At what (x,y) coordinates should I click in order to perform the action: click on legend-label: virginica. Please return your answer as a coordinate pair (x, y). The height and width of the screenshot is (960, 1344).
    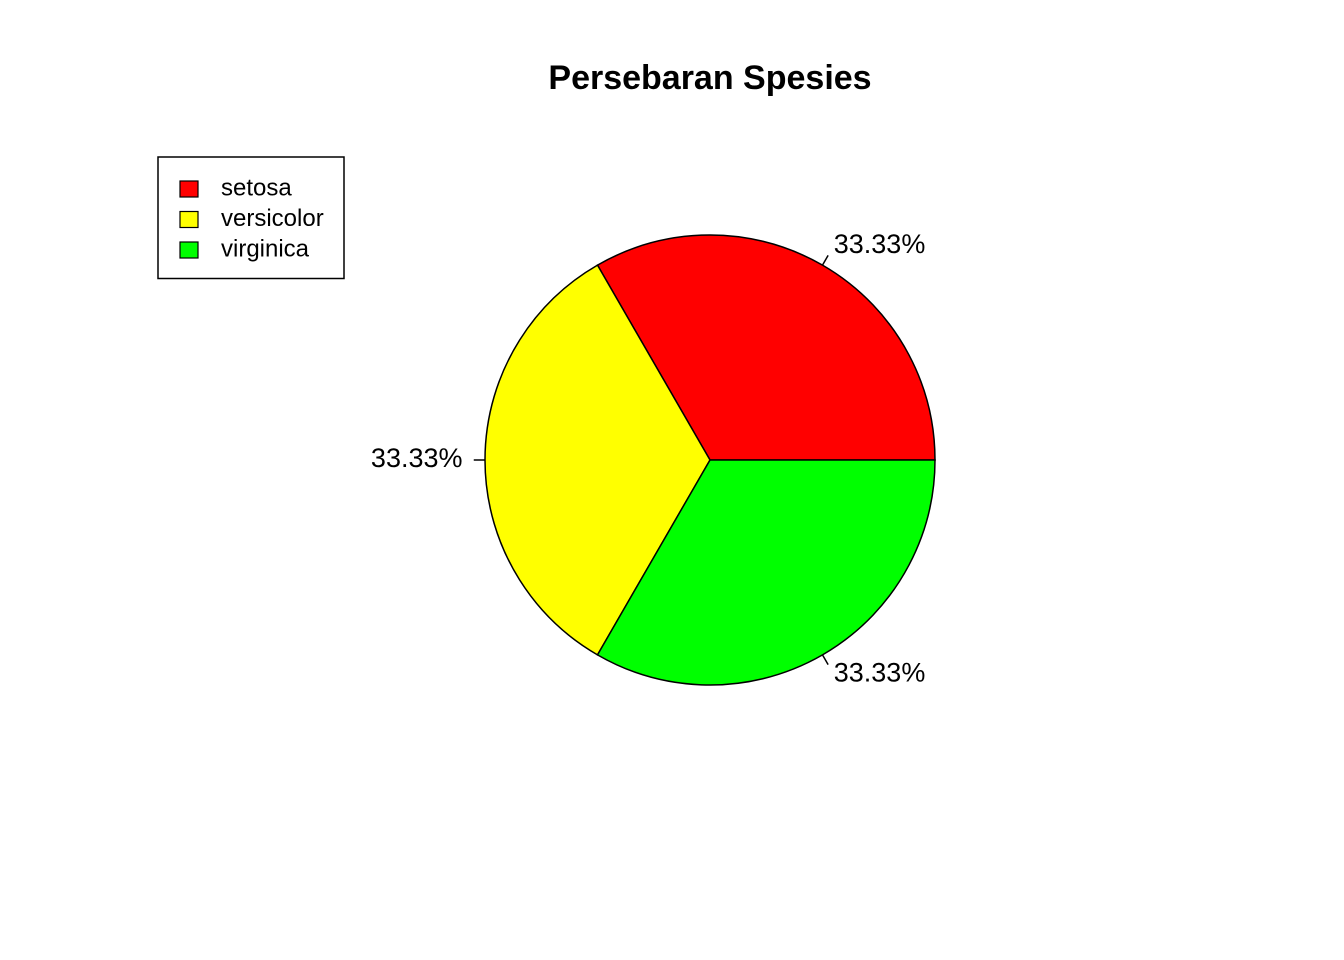
    Looking at the image, I should click on (265, 248).